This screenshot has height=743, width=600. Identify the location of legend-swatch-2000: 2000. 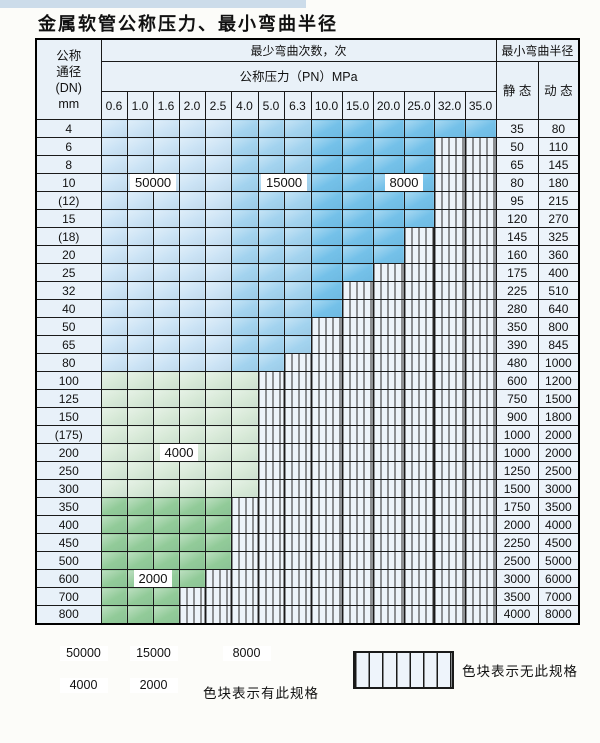
(153, 685).